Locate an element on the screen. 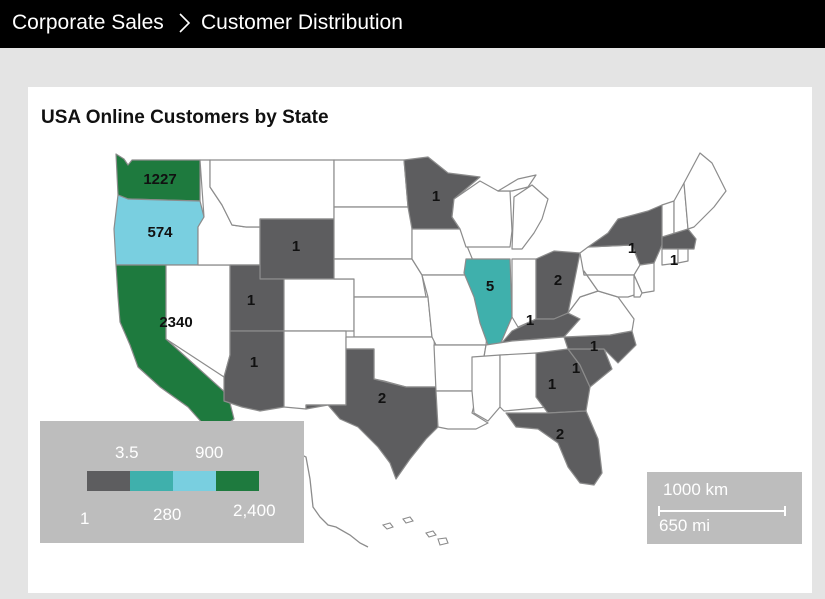 The width and height of the screenshot is (825, 599). state-tx is located at coordinates (372, 414).